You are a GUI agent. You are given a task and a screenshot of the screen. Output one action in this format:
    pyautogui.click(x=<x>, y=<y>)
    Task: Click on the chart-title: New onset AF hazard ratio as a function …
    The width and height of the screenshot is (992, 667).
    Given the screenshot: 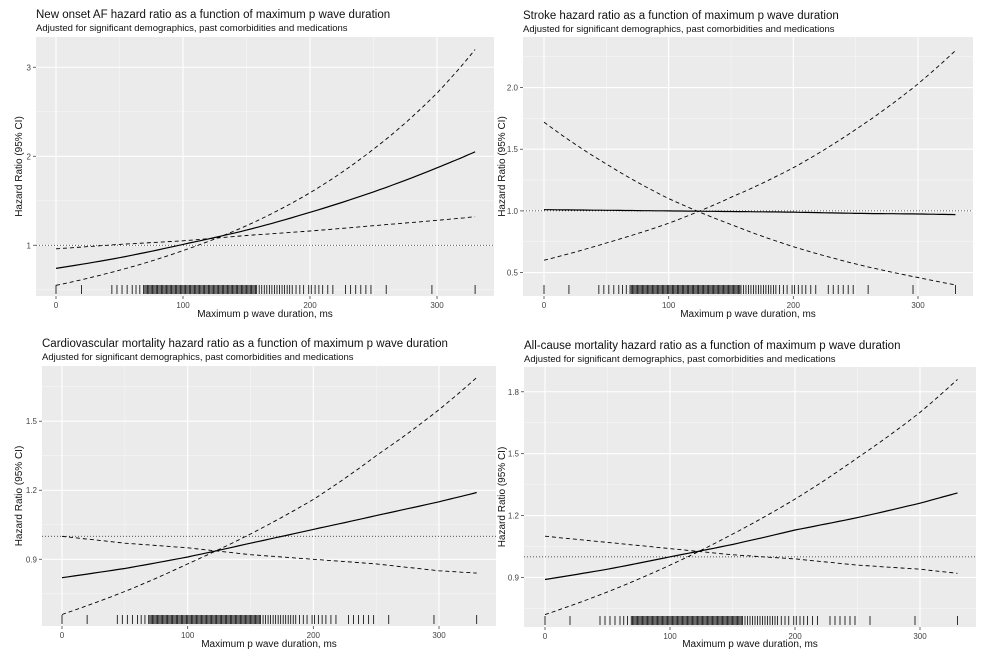 What is the action you would take?
    pyautogui.click(x=213, y=15)
    